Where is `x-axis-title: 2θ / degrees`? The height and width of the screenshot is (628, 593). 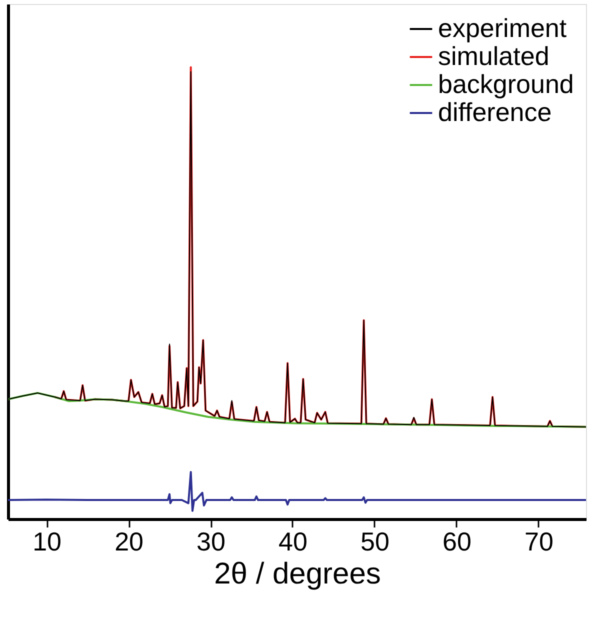
x-axis-title: 2θ / degrees is located at coordinates (297, 574).